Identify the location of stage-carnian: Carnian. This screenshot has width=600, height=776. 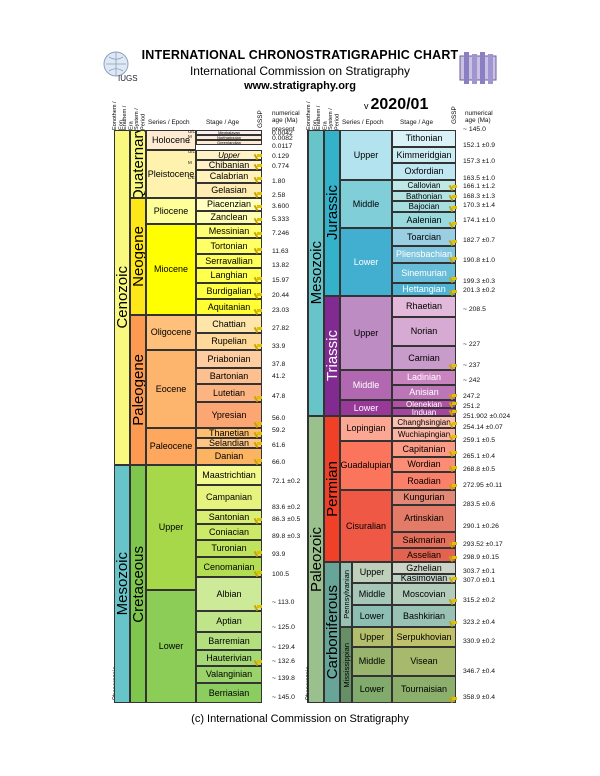
(424, 358).